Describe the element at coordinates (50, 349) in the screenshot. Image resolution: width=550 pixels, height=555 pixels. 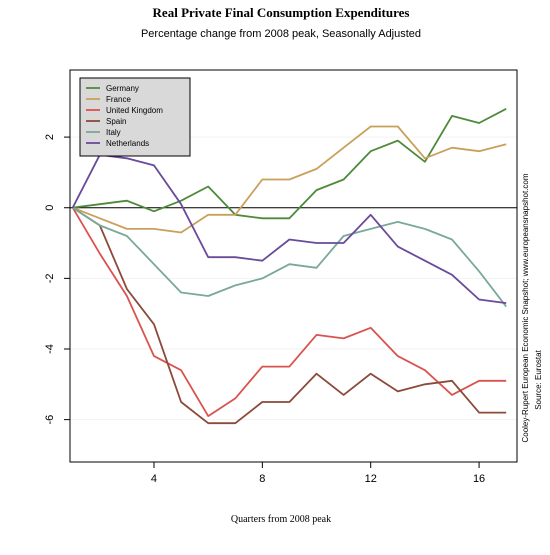
I see `y-tick-label: -4` at that location.